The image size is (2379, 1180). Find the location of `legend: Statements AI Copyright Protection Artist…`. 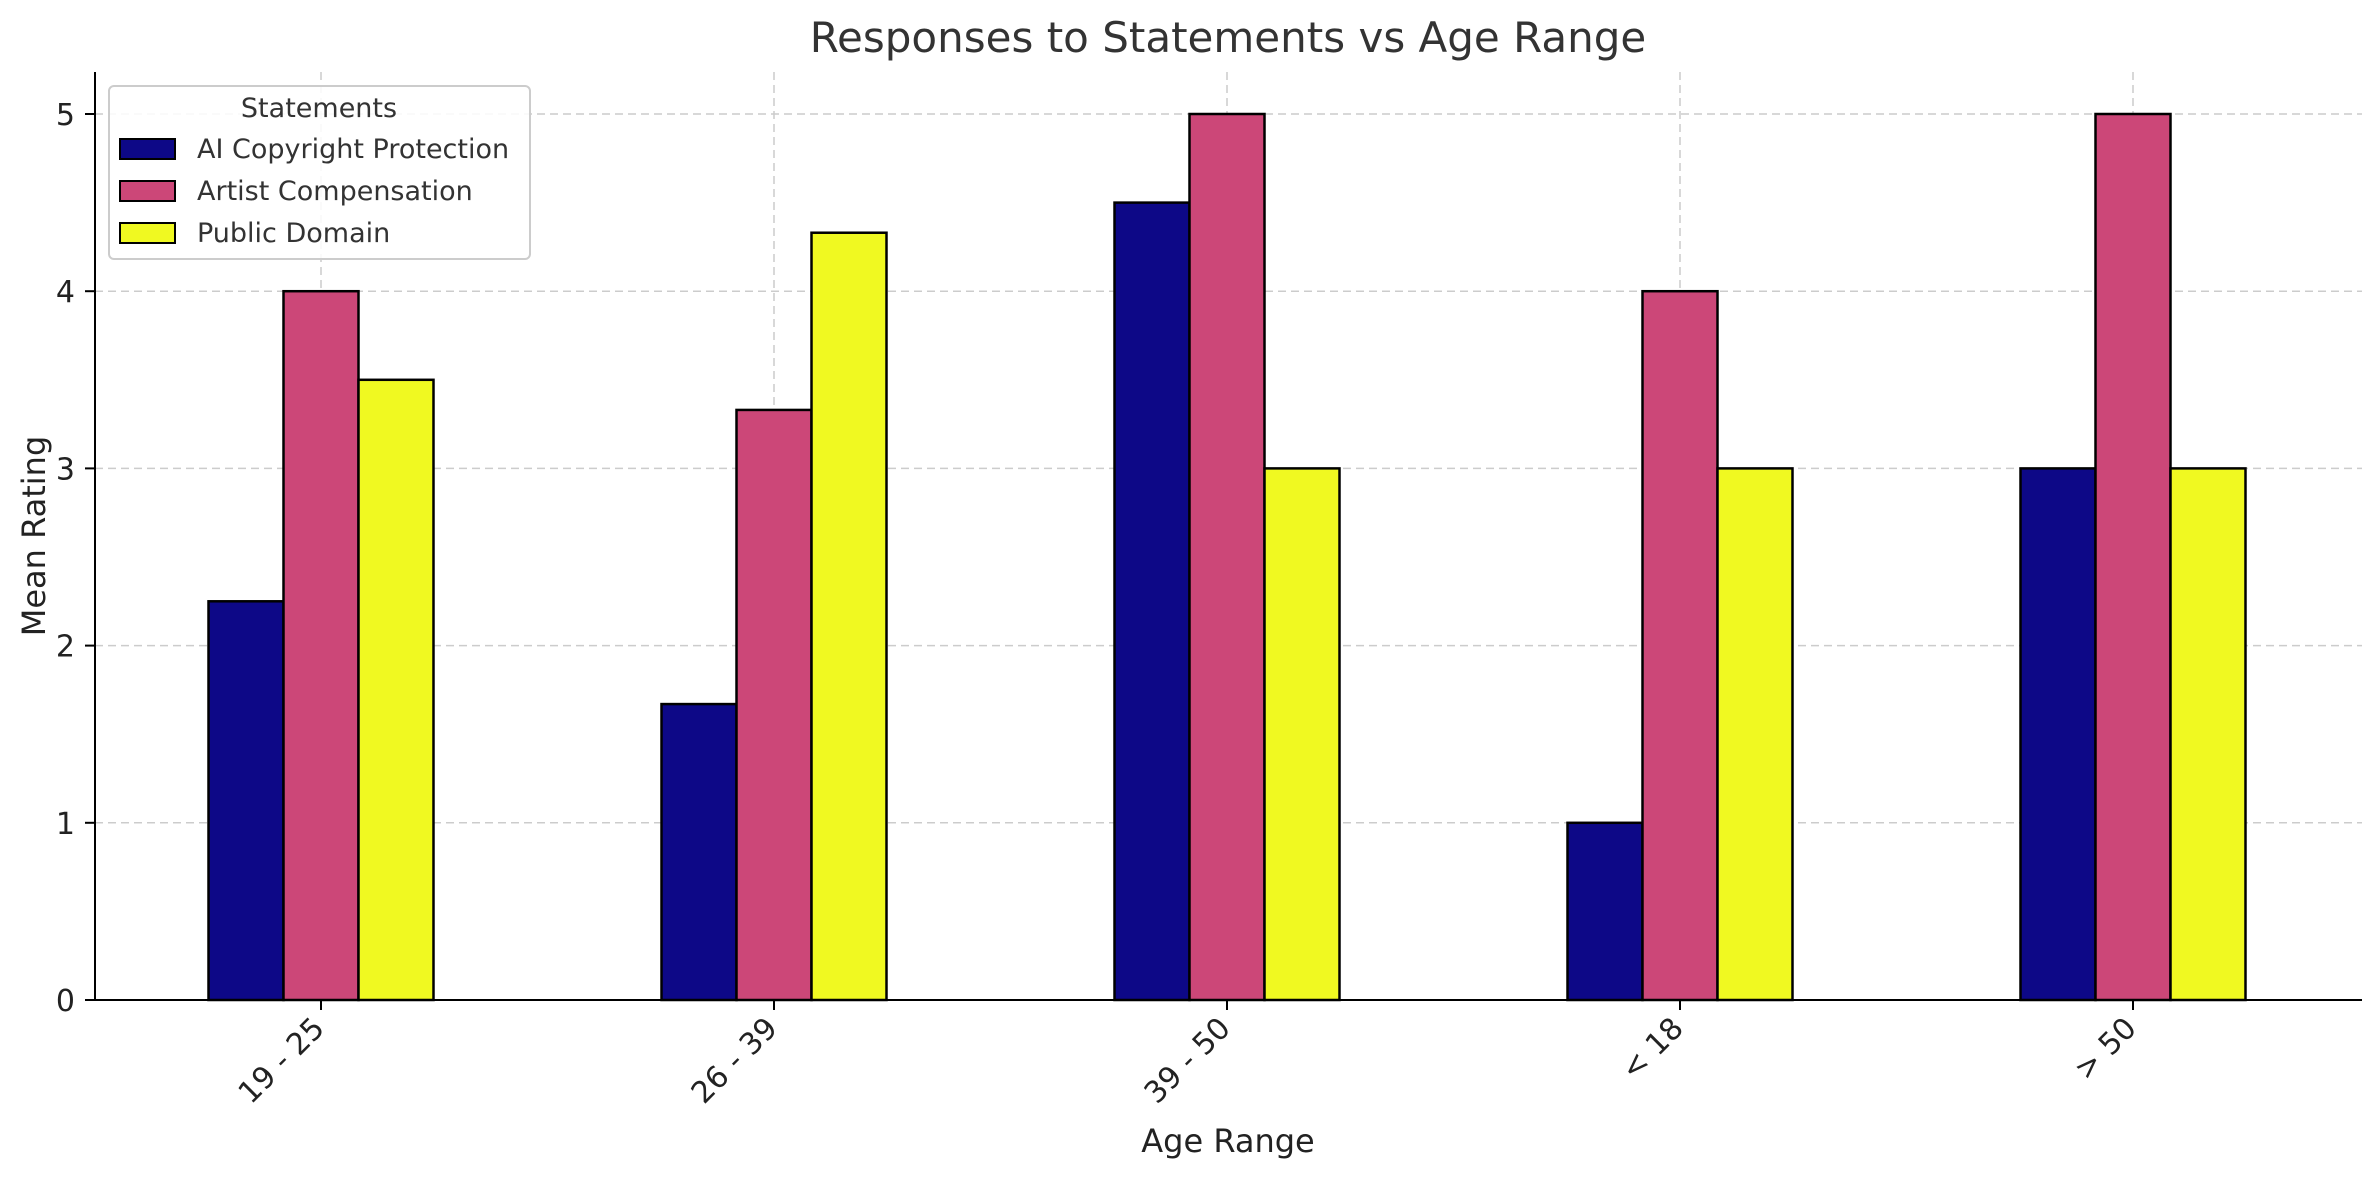

legend: Statements AI Copyright Protection Artist… is located at coordinates (319, 172).